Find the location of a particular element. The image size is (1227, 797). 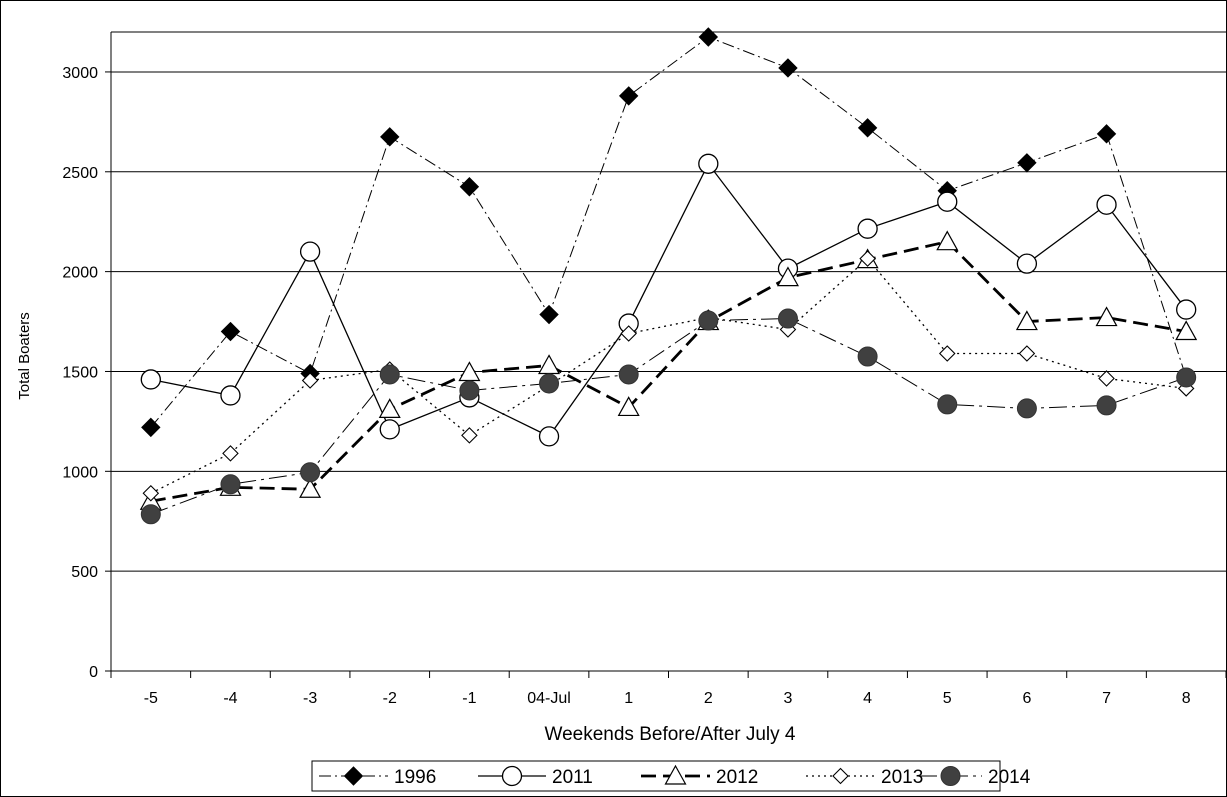

y-tick-label: 1000 is located at coordinates (80, 472).